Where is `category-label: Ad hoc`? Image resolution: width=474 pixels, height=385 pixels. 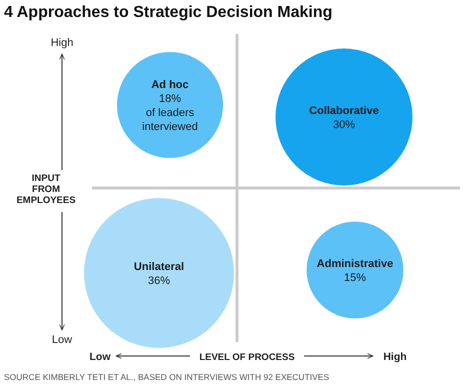
category-label: Ad hoc is located at coordinates (170, 85).